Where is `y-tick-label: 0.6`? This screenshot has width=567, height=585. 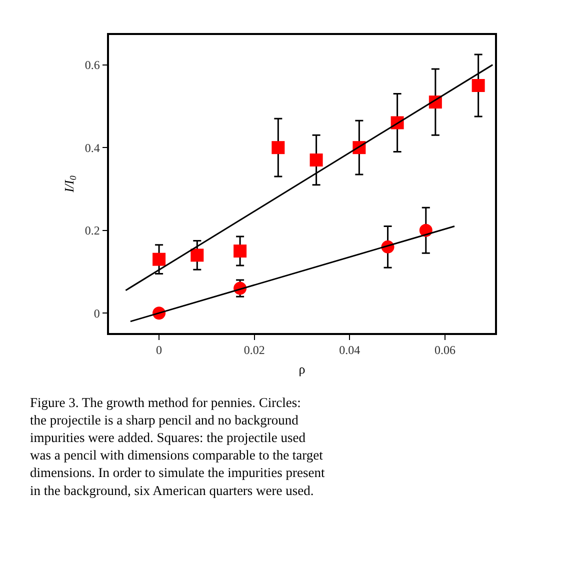 y-tick-label: 0.6 is located at coordinates (92, 65).